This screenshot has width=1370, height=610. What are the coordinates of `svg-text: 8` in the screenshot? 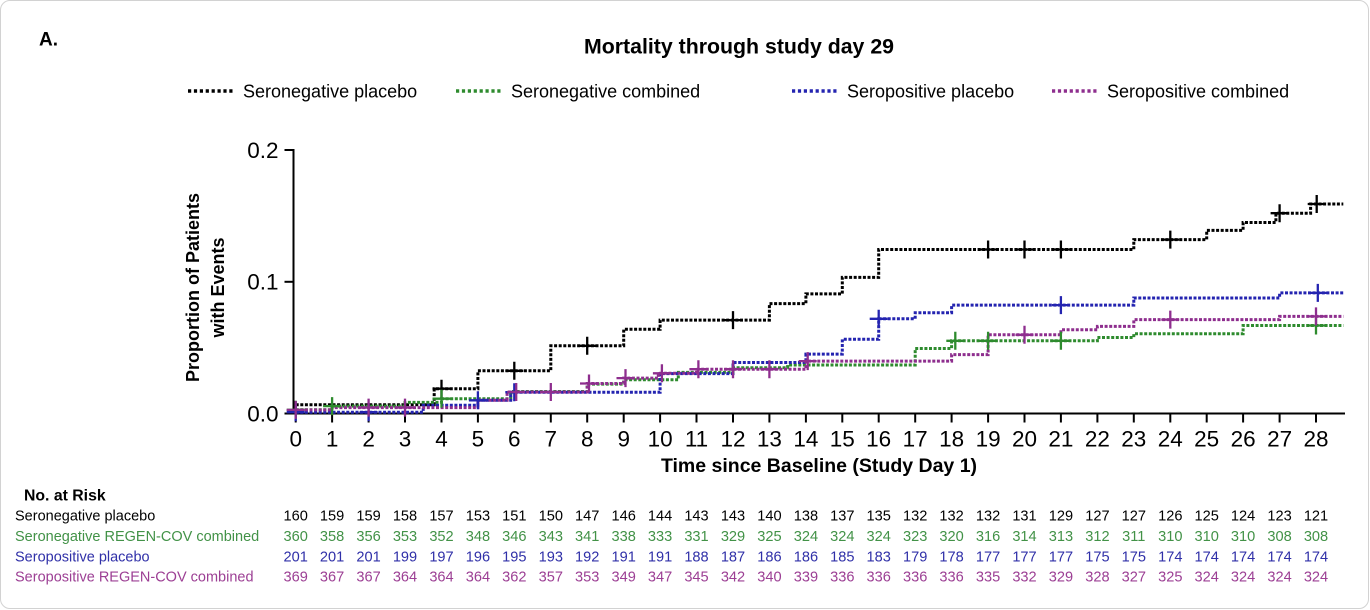 It's located at (586, 438).